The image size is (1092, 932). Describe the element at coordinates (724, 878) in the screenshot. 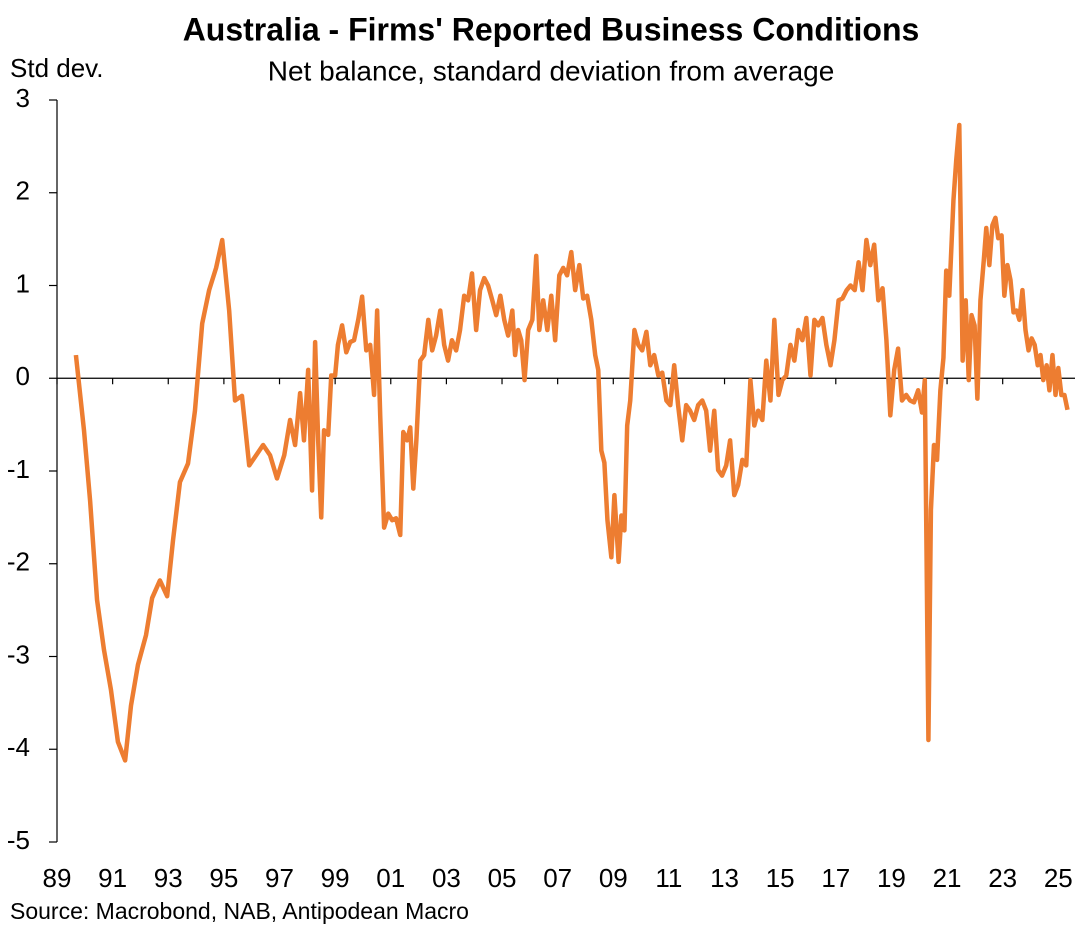

I see `x-tick-label: 13` at that location.